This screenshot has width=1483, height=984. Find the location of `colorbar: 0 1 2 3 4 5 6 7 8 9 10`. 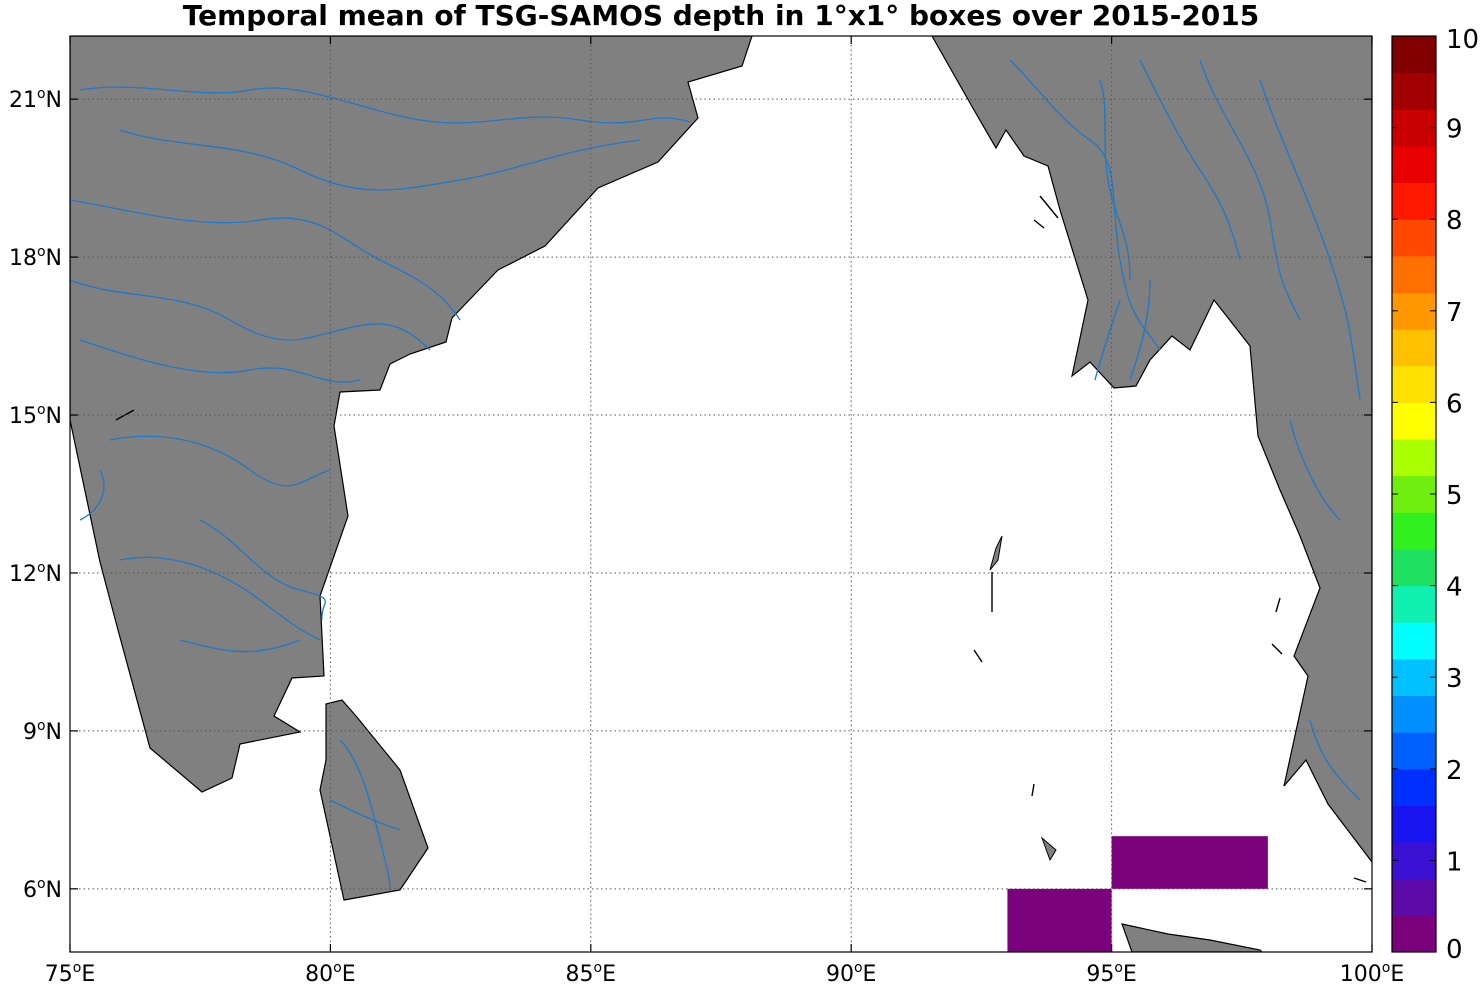

colorbar: 0 1 2 3 4 5 6 7 8 9 10 is located at coordinates (1435, 495).